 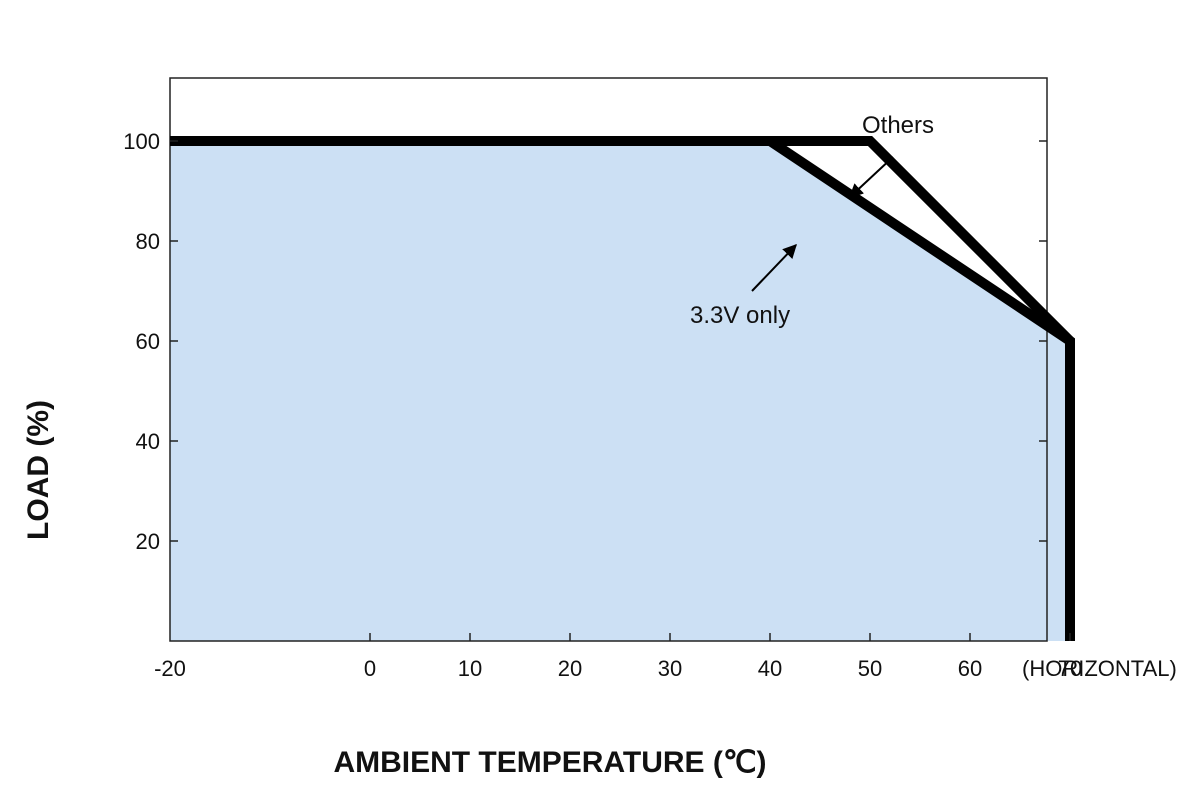 I want to click on y-tick-label: 80, so click(x=148, y=241).